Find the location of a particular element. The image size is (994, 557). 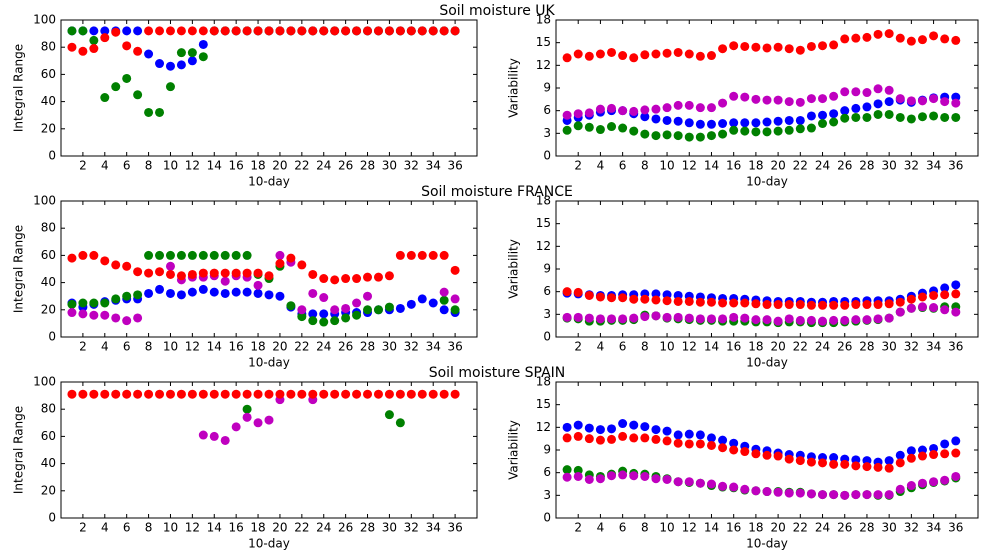

y-tick-label: 0 is located at coordinates (52, 156).